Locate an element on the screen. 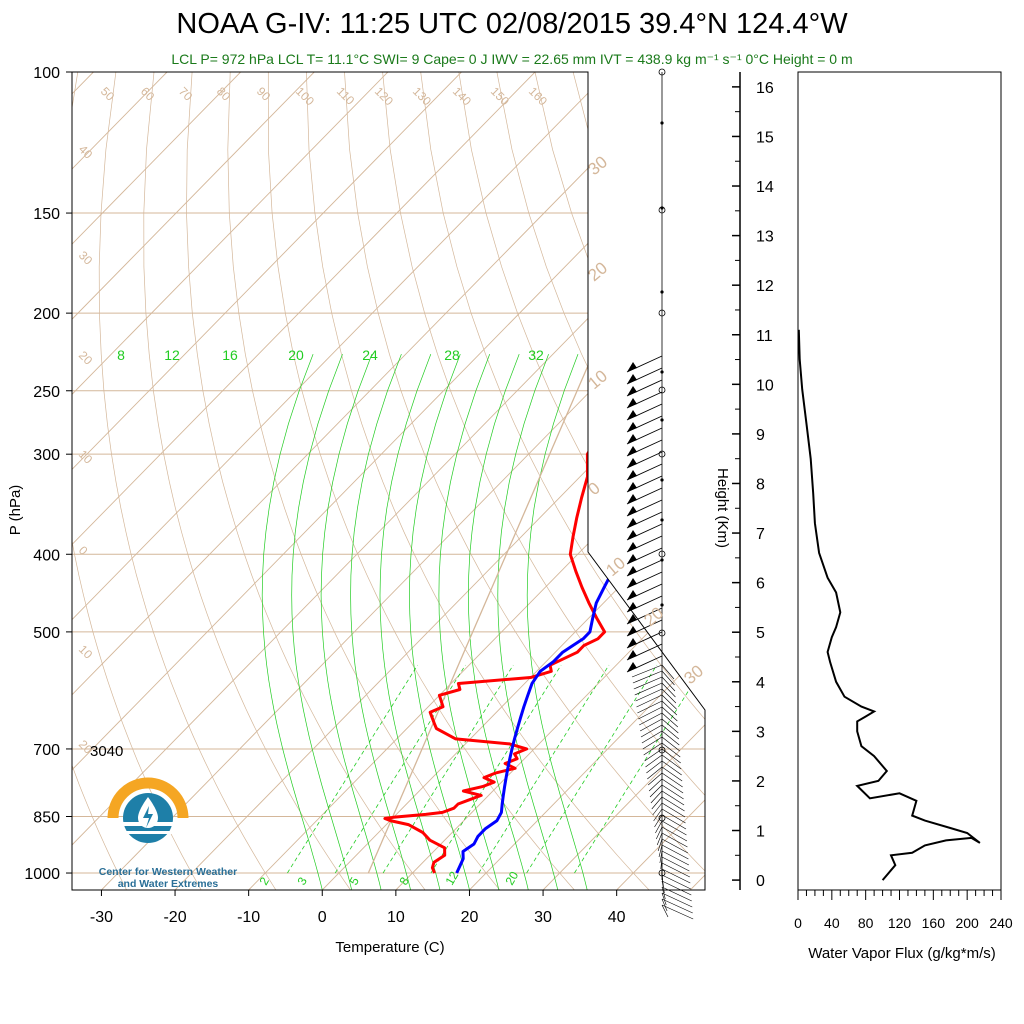 The width and height of the screenshot is (1024, 1024). x-tick-label: -10 is located at coordinates (248, 917).